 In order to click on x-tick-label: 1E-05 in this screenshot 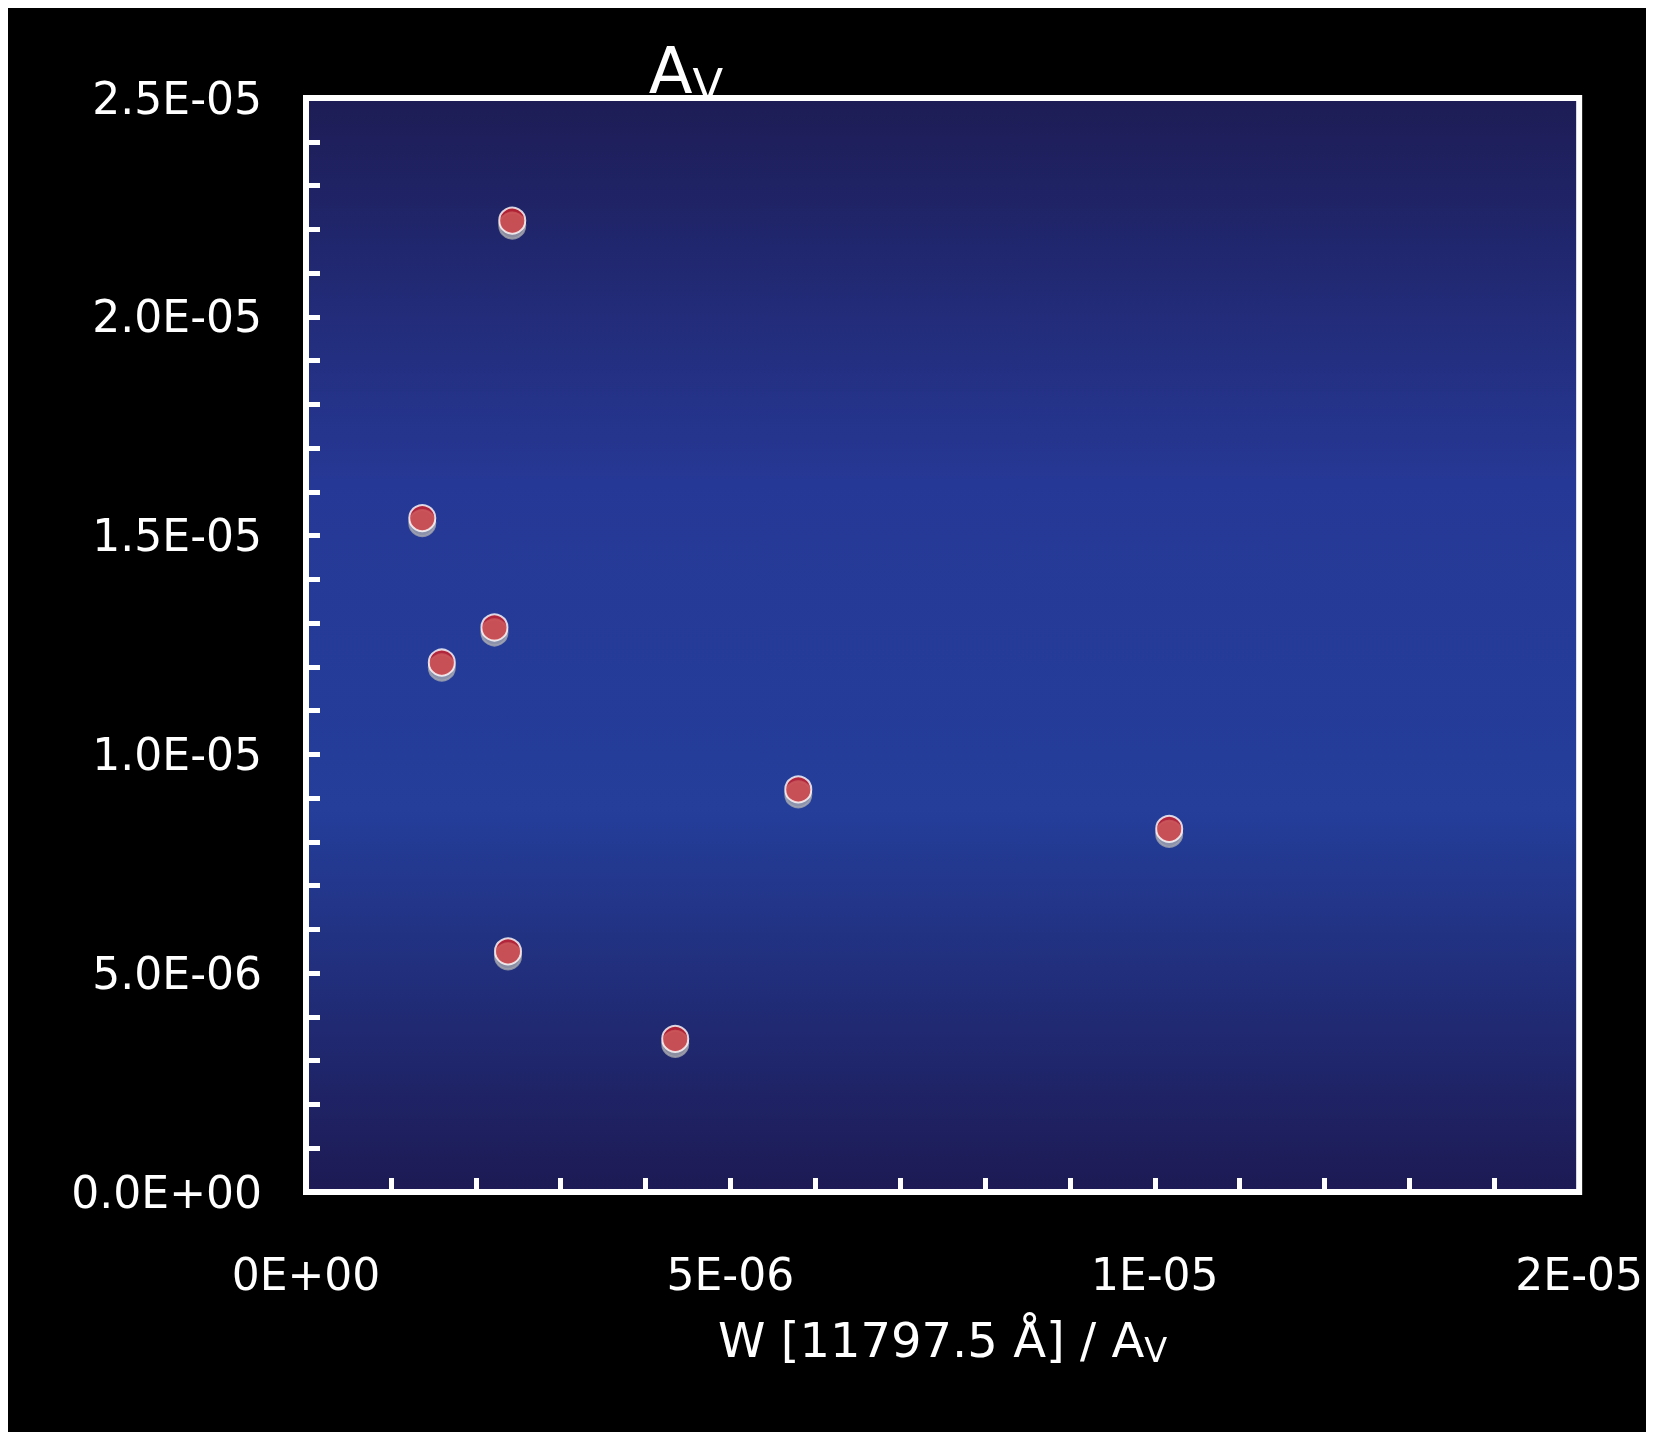, I will do `click(1154, 1274)`.